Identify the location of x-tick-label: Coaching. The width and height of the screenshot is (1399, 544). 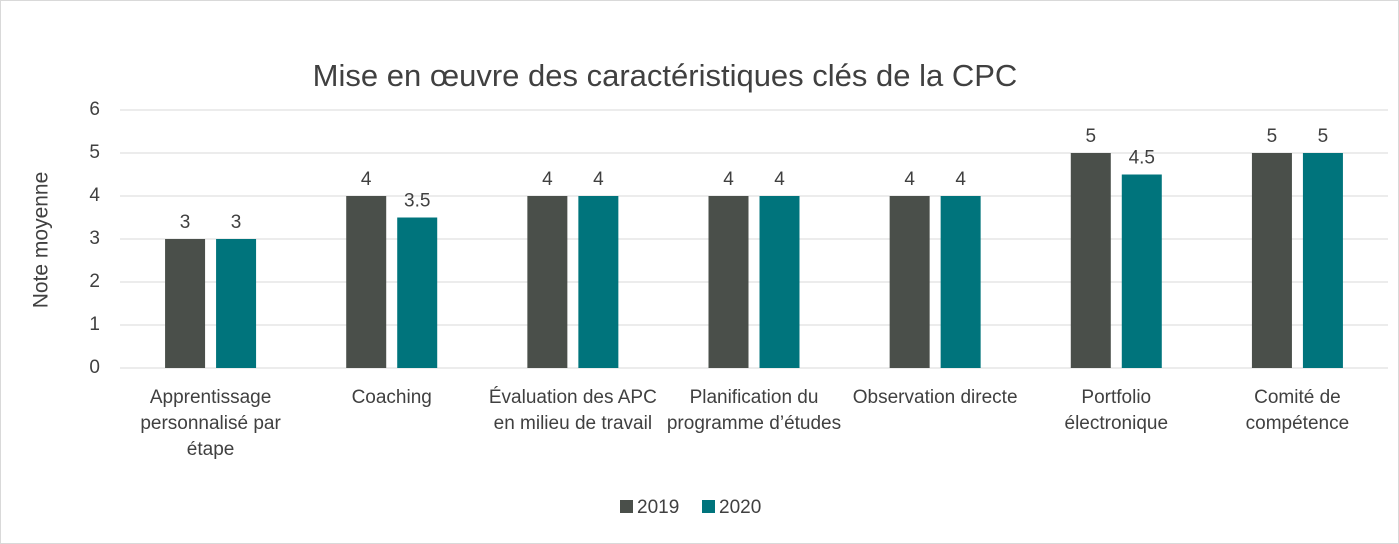
(391, 397).